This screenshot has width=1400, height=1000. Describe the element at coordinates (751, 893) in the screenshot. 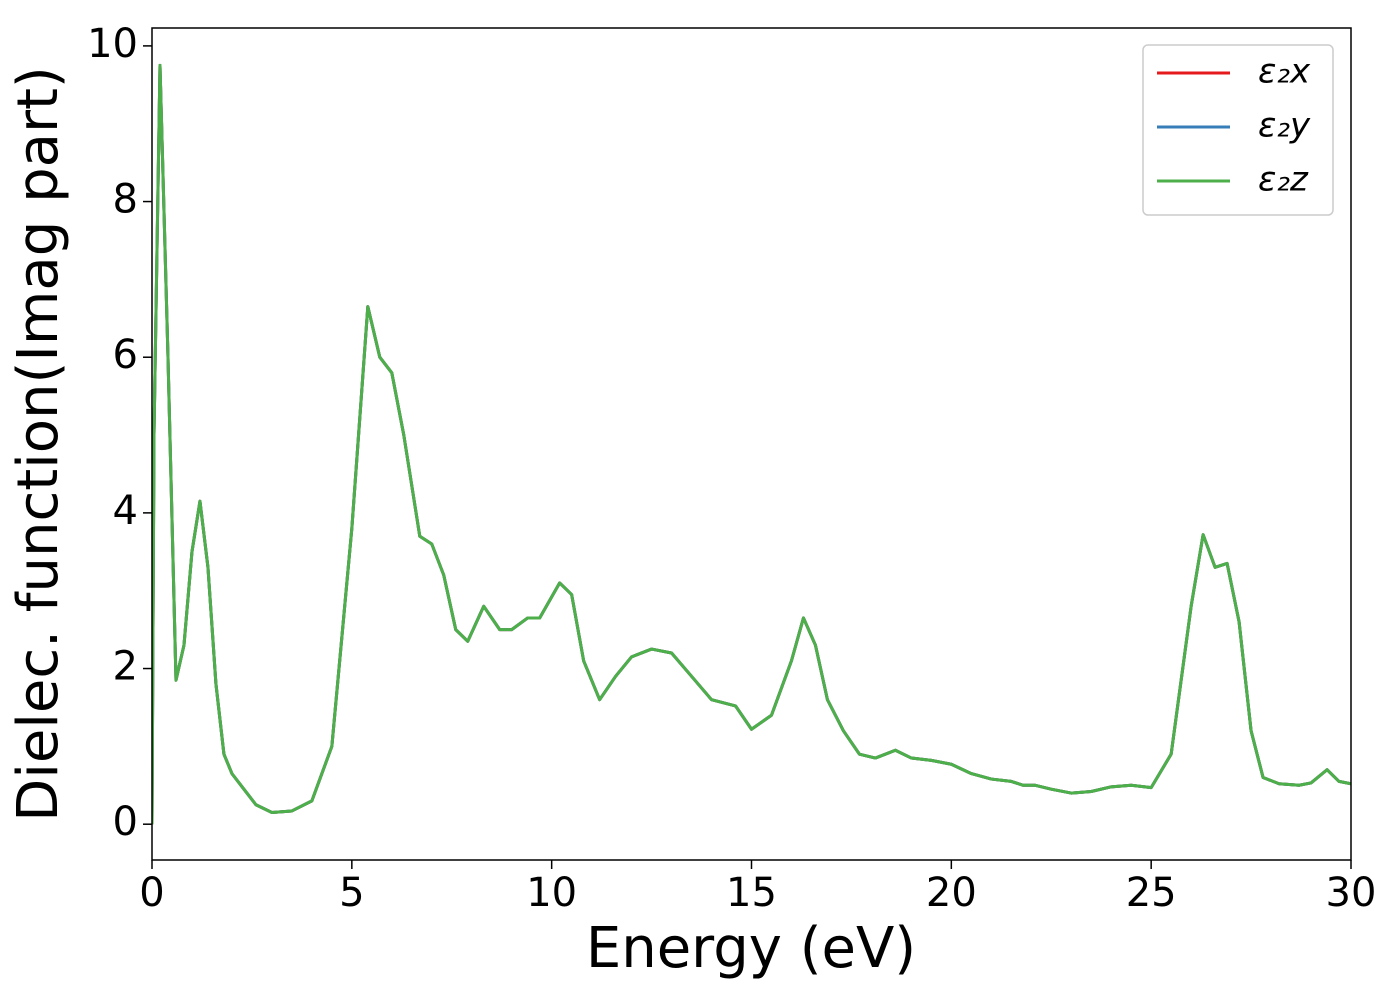

I see `x-tick-label: 15` at that location.